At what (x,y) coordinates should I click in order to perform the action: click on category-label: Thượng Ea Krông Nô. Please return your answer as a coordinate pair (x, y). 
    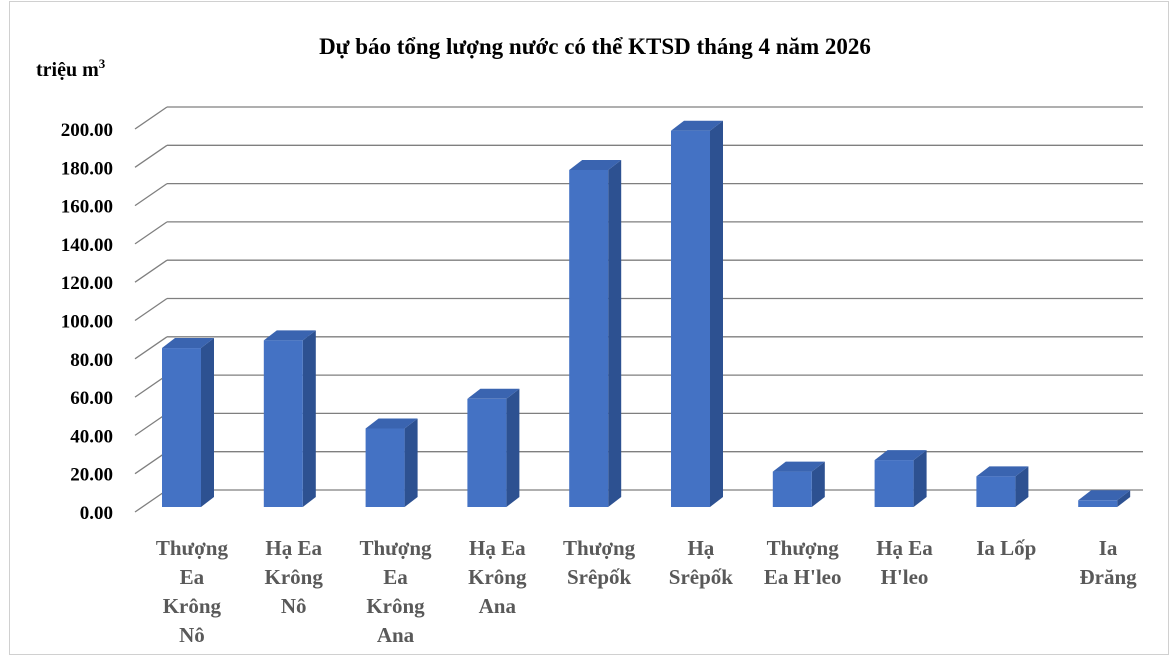
    Looking at the image, I should click on (192, 591).